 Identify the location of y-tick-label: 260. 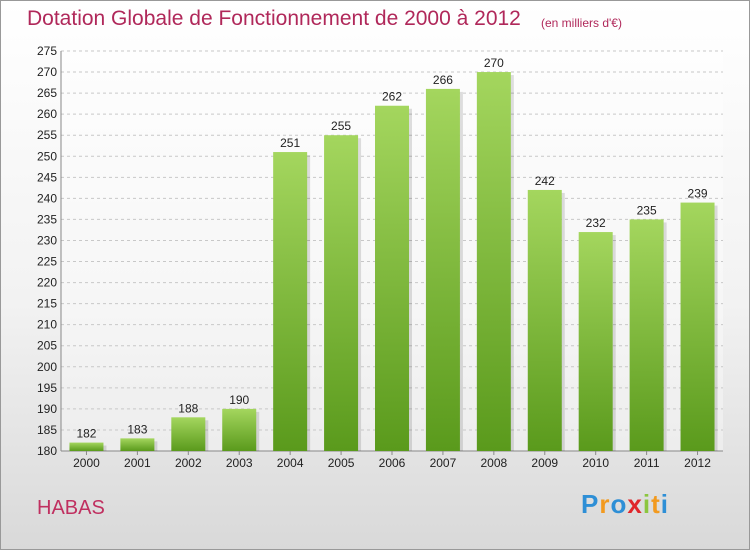
(47, 114).